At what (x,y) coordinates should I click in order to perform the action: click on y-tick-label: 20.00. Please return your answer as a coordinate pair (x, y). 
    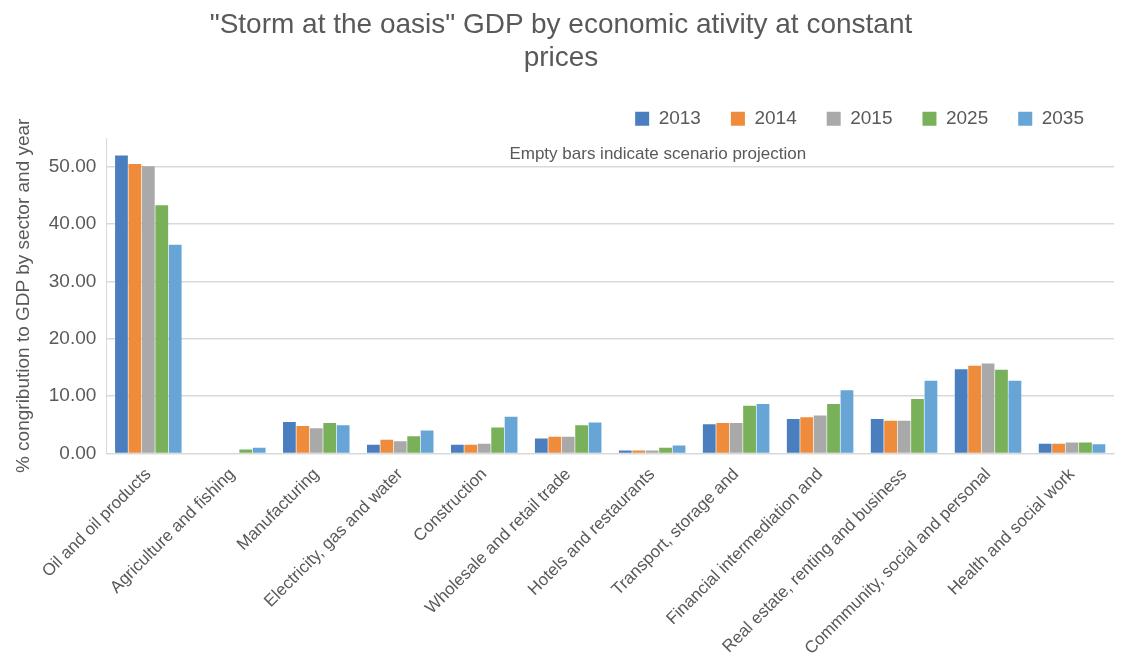
    Looking at the image, I should click on (72, 338).